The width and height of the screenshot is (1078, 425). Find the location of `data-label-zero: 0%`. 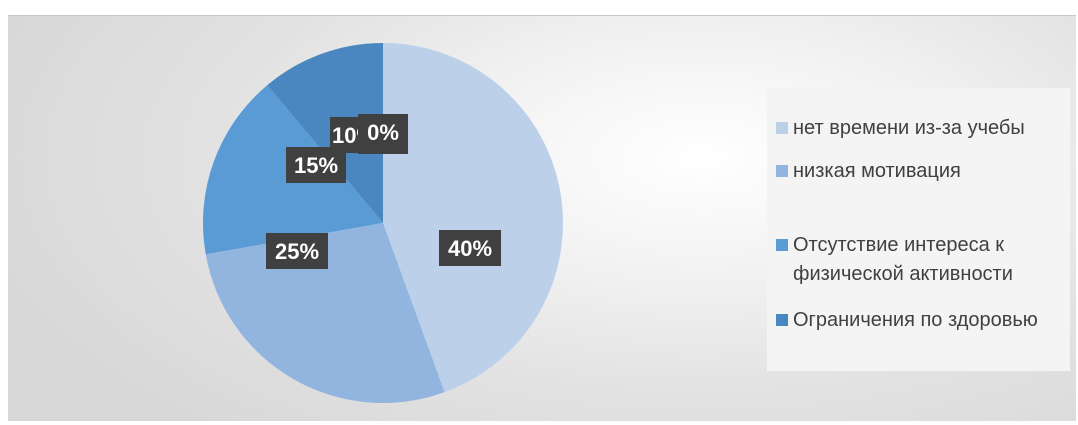

data-label-zero: 0% is located at coordinates (383, 134).